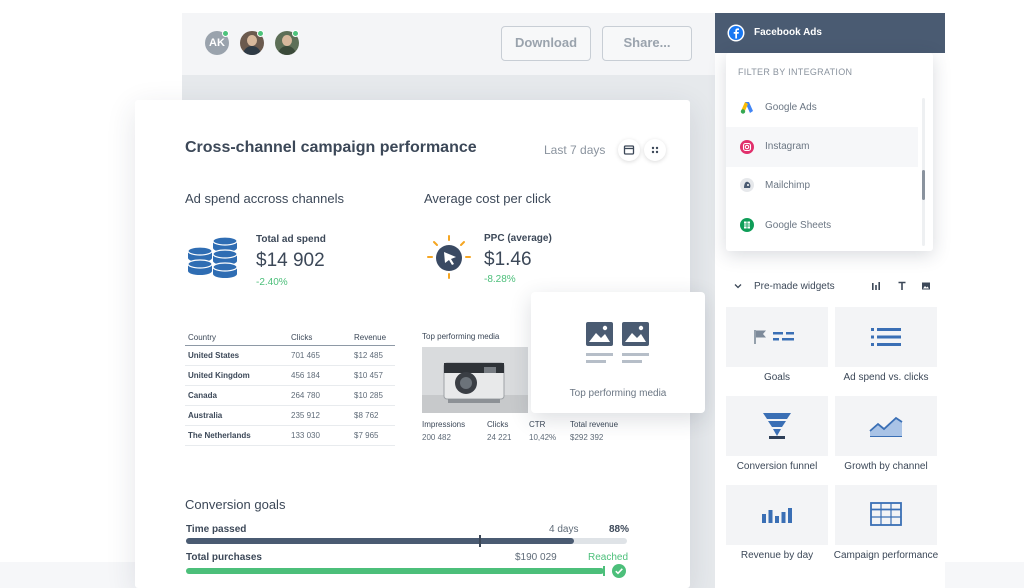 This screenshot has height=588, width=1024. I want to click on widget-revenue-by-day, so click(777, 515).